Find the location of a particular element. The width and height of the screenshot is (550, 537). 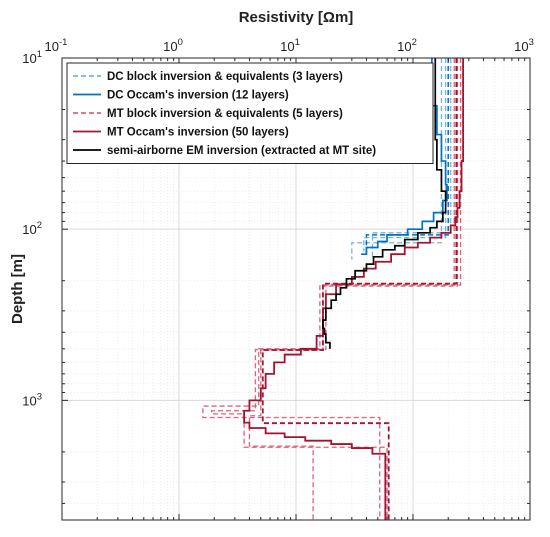

x-tick-label: 10⁻¹ is located at coordinates (56, 45).